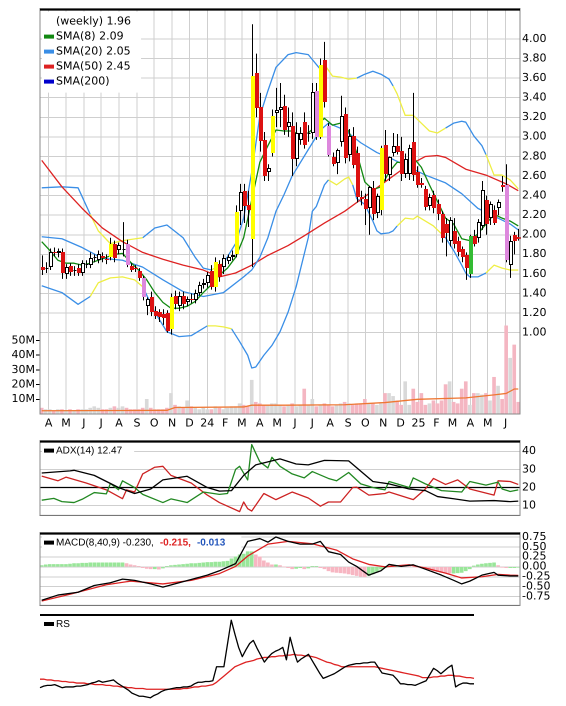 The image size is (566, 706). Describe the element at coordinates (529, 451) in the screenshot. I see `y-tick-label: 40` at that location.